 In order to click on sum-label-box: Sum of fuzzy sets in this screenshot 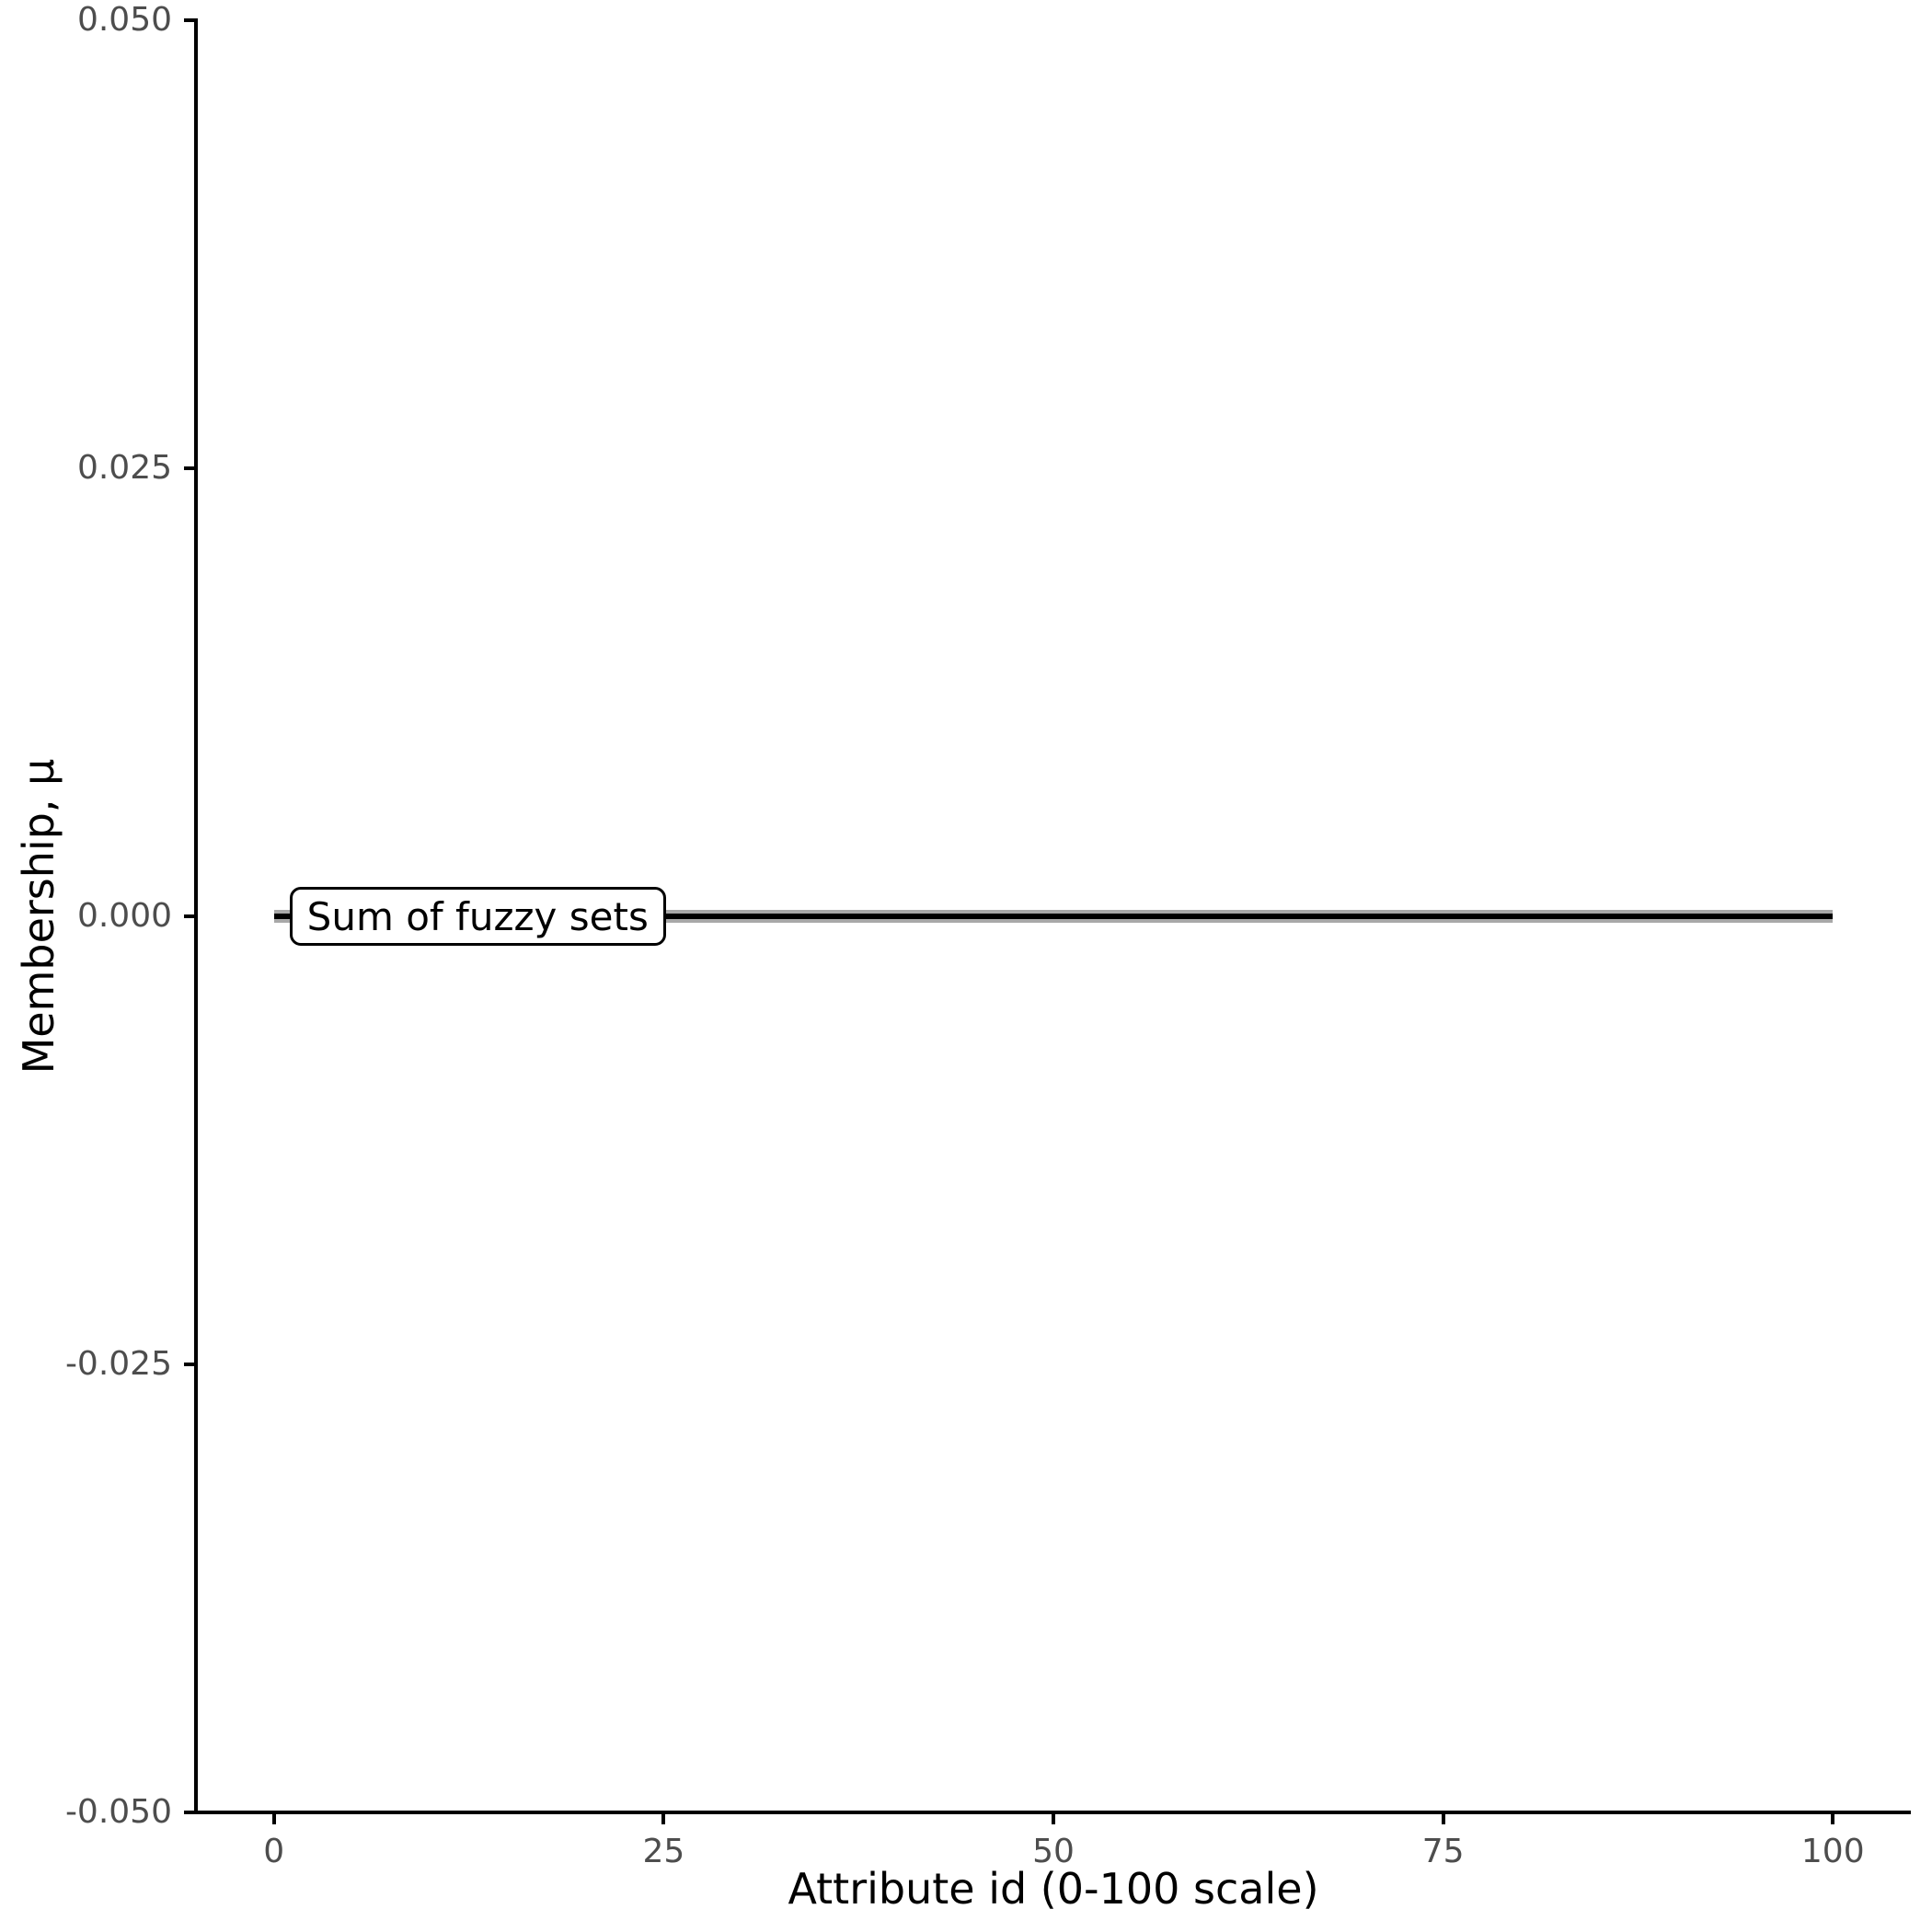, I will do `click(477, 916)`.